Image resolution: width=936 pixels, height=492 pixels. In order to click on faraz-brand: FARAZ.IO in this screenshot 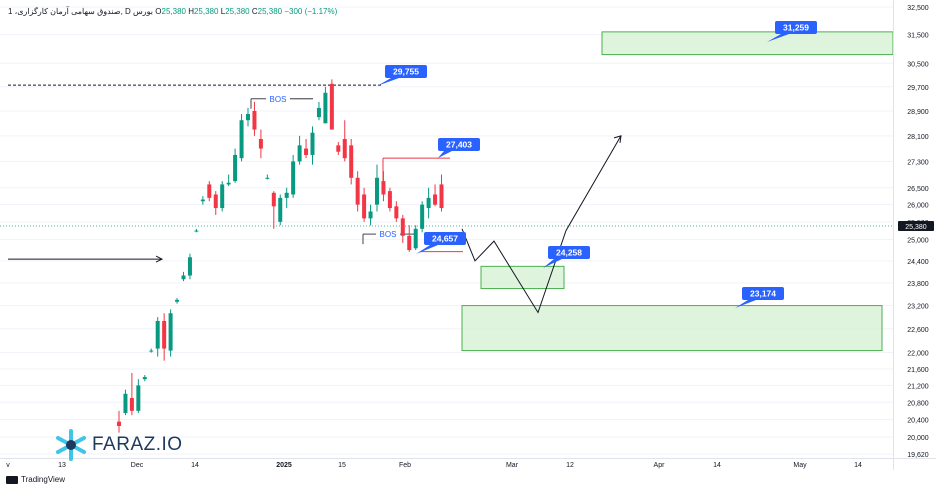, I will do `click(137, 444)`.